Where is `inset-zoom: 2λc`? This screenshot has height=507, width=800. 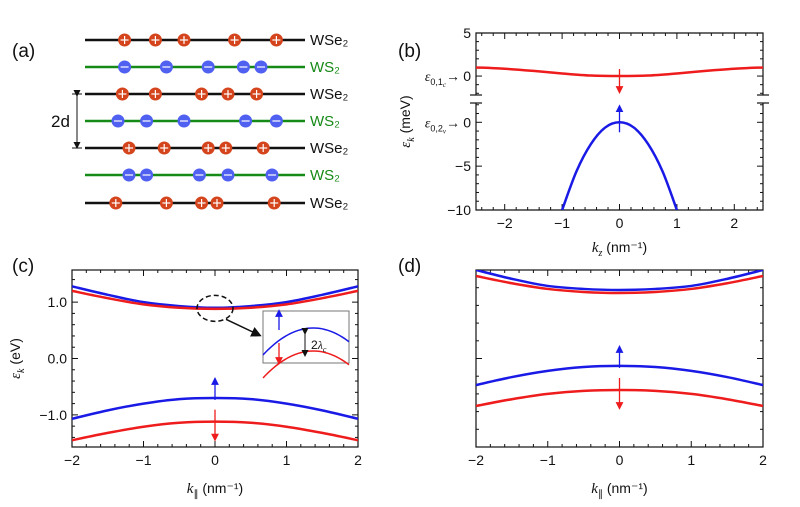 inset-zoom: 2λc is located at coordinates (306, 344).